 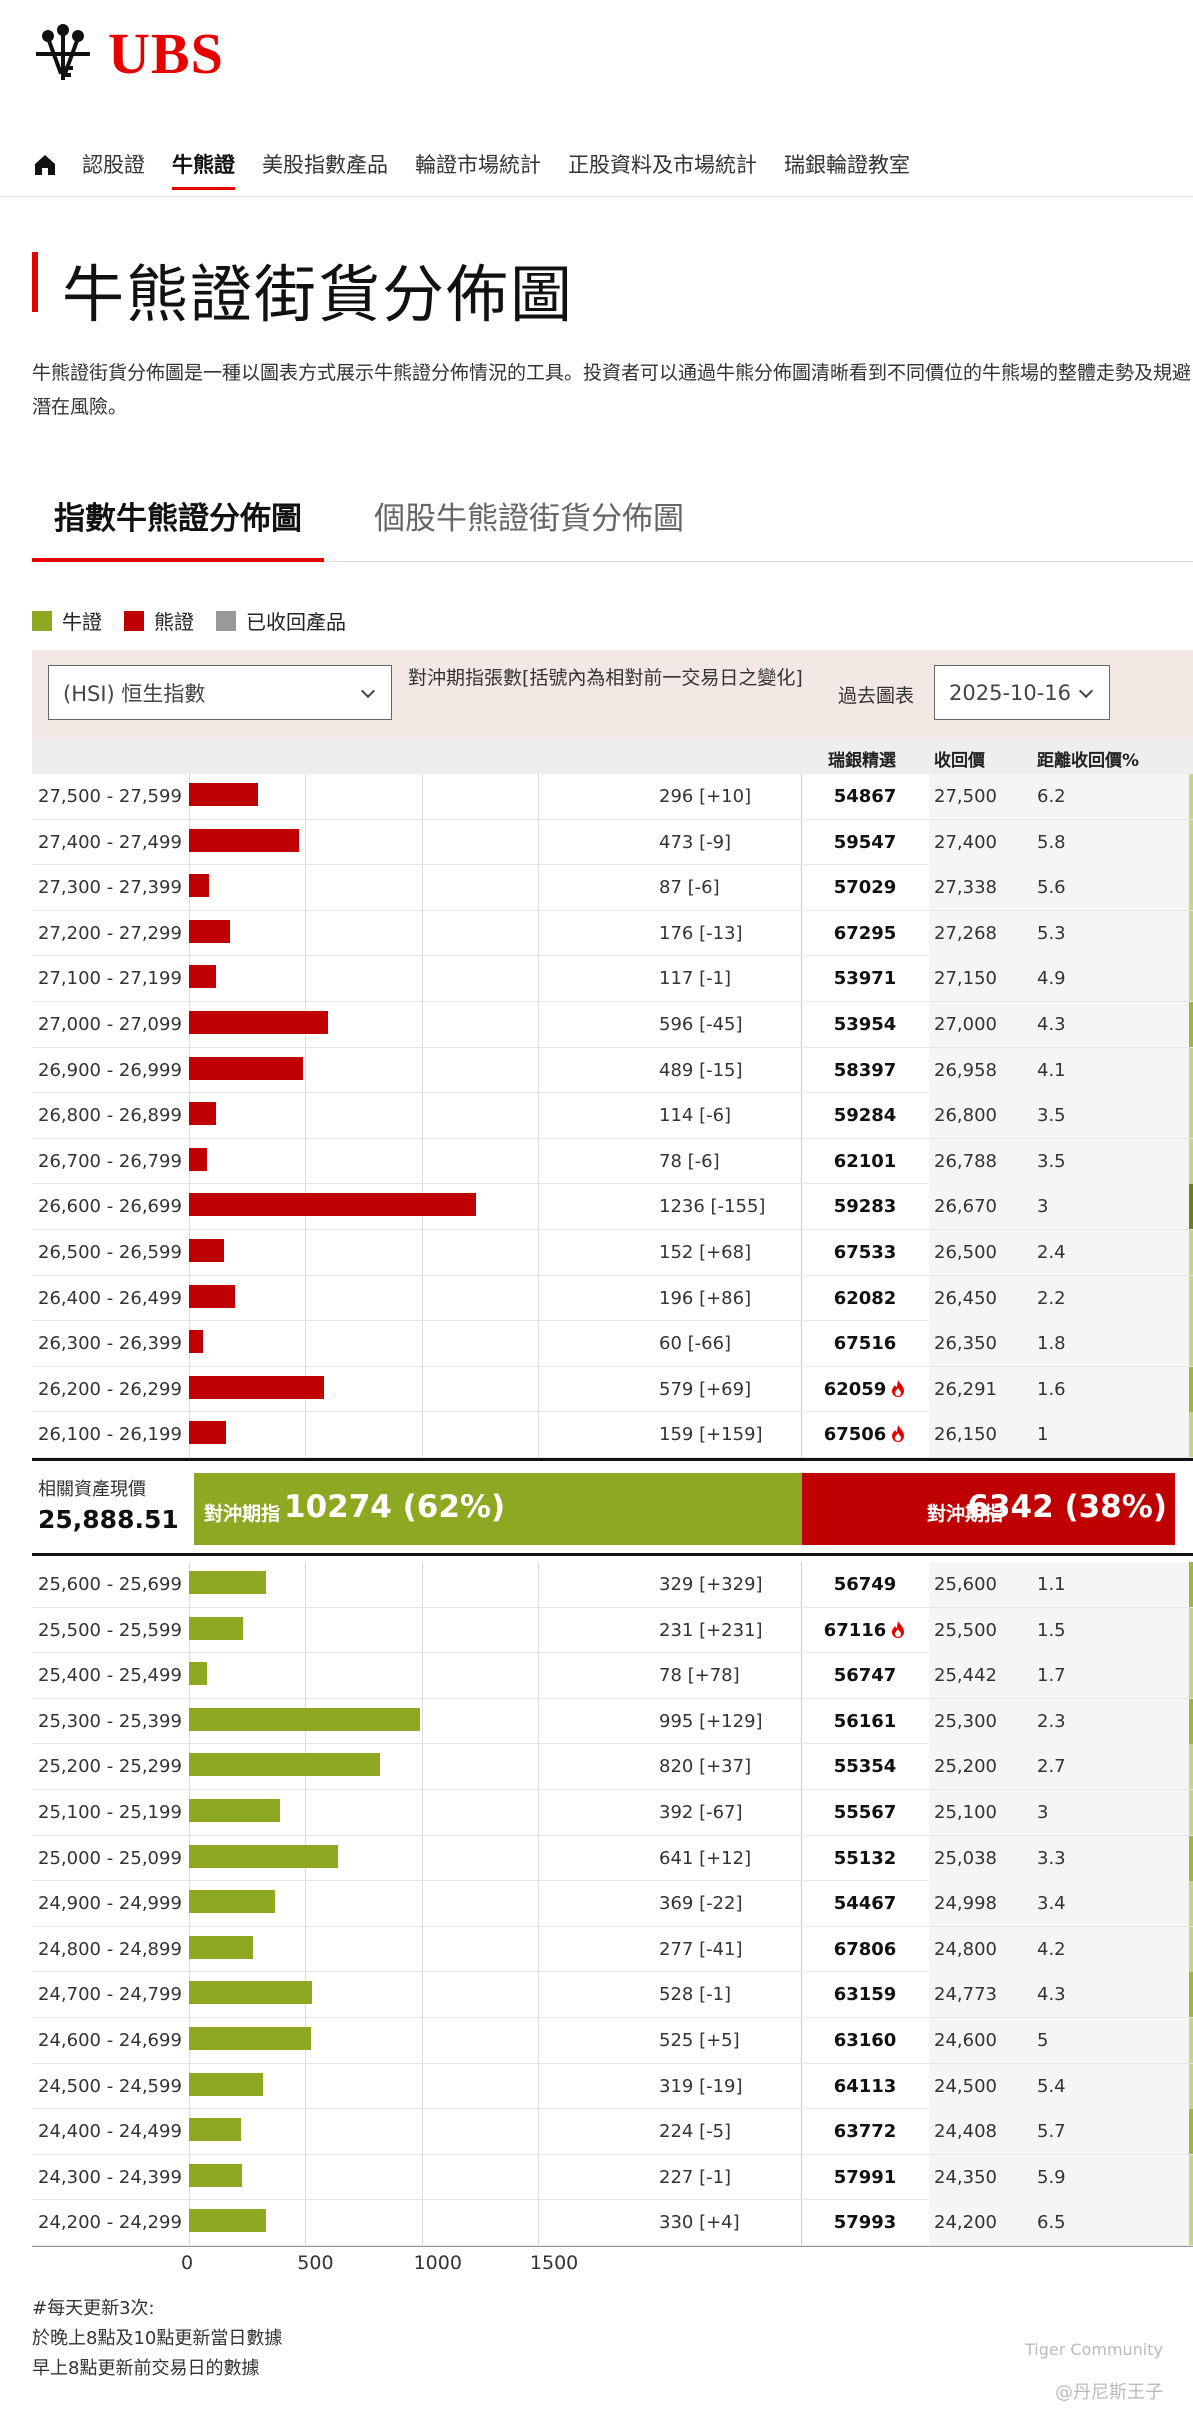 I want to click on legend-bull: 牛證, so click(x=67, y=620).